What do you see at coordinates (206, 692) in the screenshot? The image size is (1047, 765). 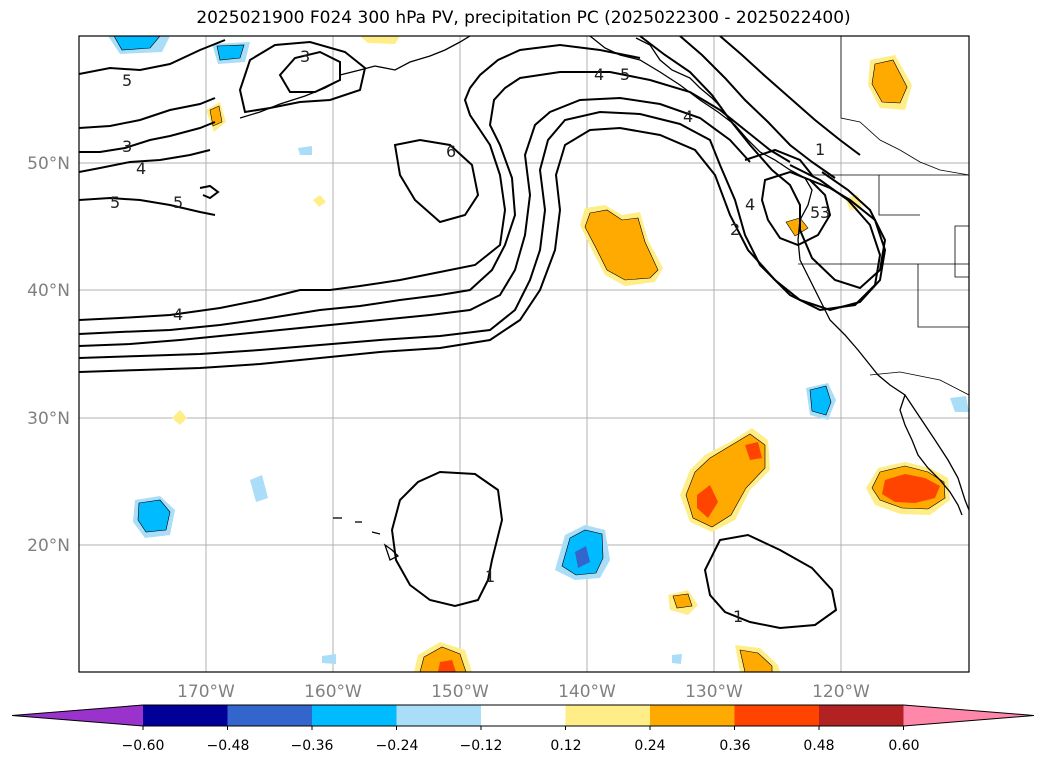 I see `lon-label: 170°W` at bounding box center [206, 692].